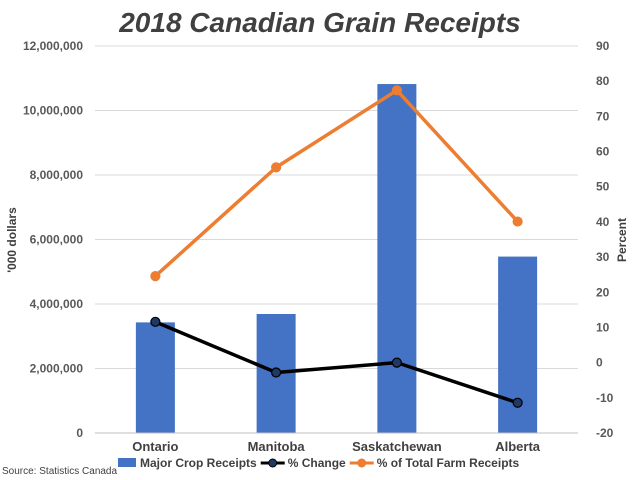 The width and height of the screenshot is (640, 480). I want to click on category-label: Saskatchewan, so click(397, 446).